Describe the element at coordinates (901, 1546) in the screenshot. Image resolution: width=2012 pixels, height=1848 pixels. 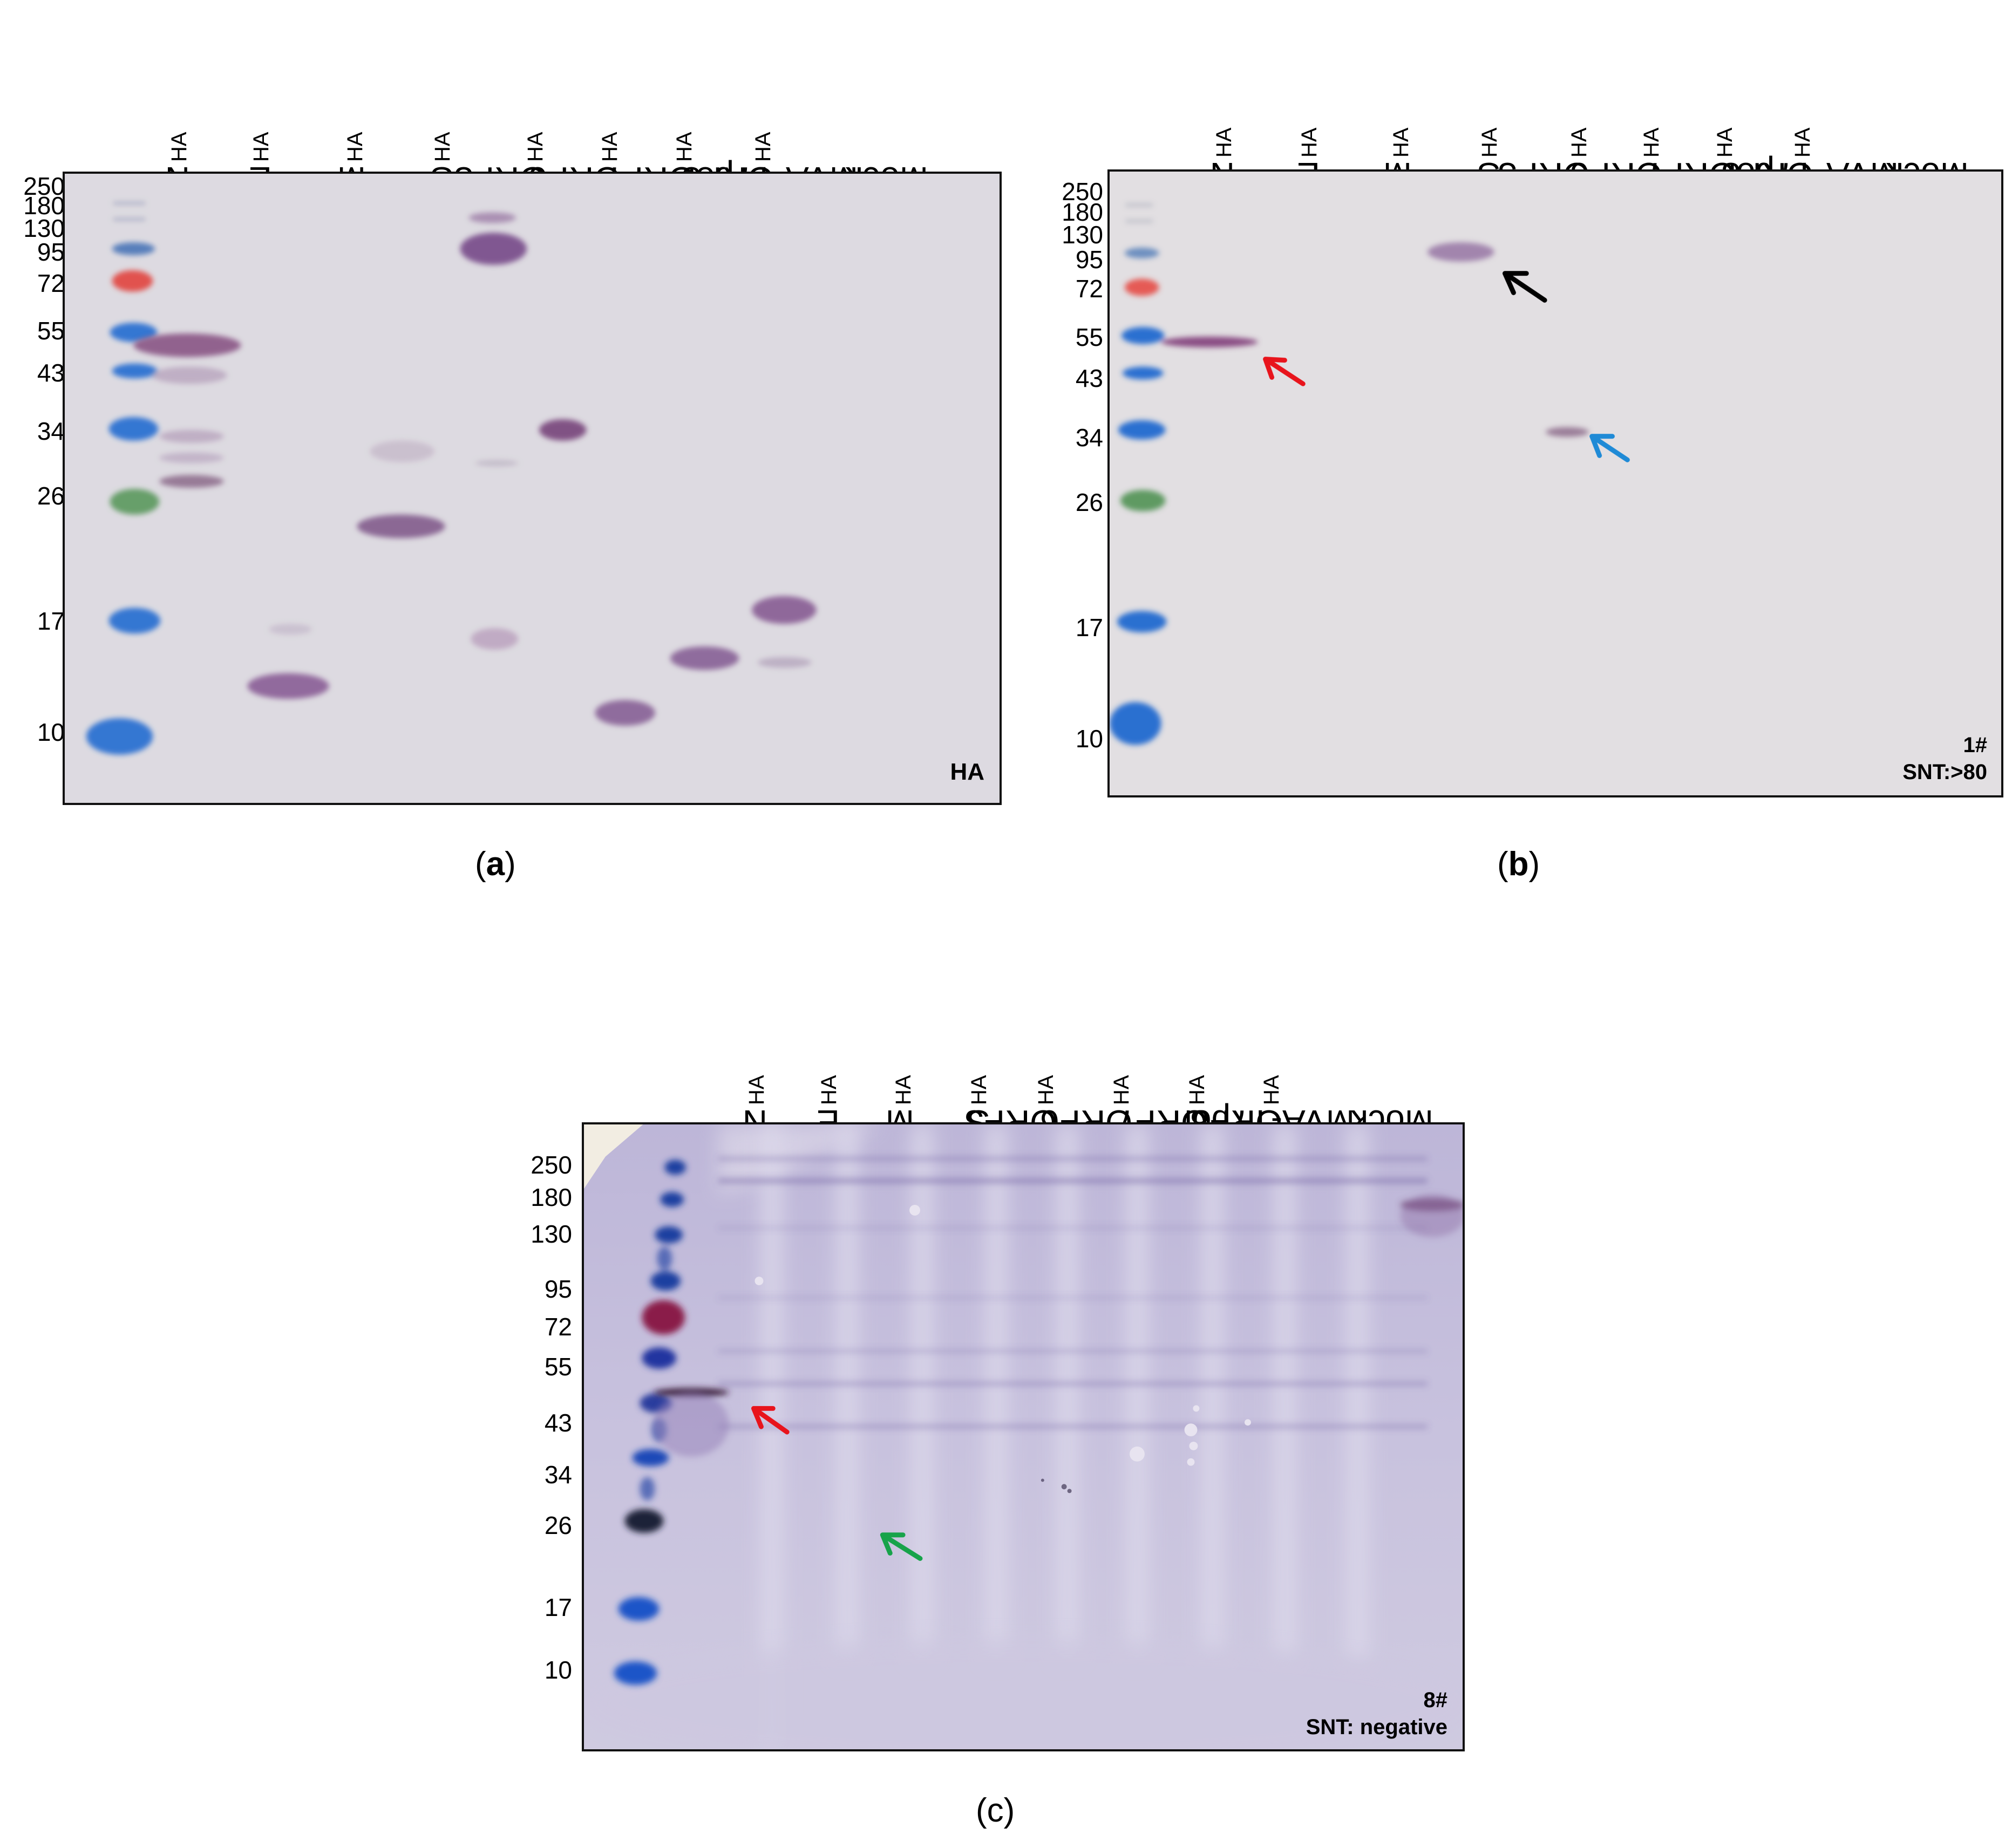
I see `green-arrow-icon` at that location.